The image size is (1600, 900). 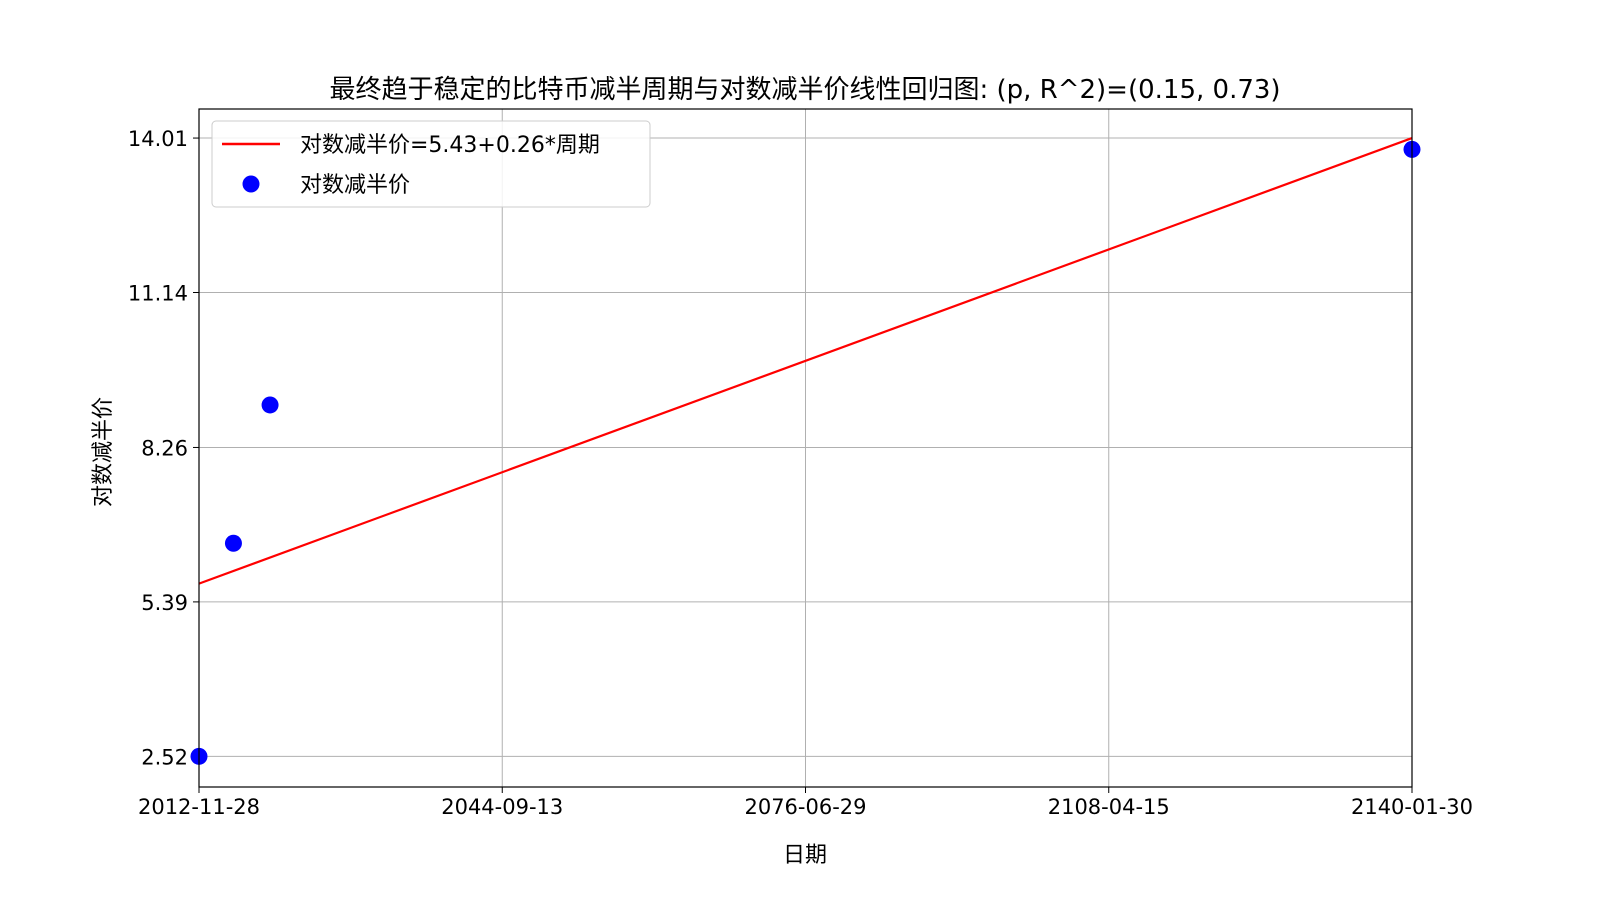 What do you see at coordinates (199, 807) in the screenshot?
I see `x-tick-label: 2012-11-28` at bounding box center [199, 807].